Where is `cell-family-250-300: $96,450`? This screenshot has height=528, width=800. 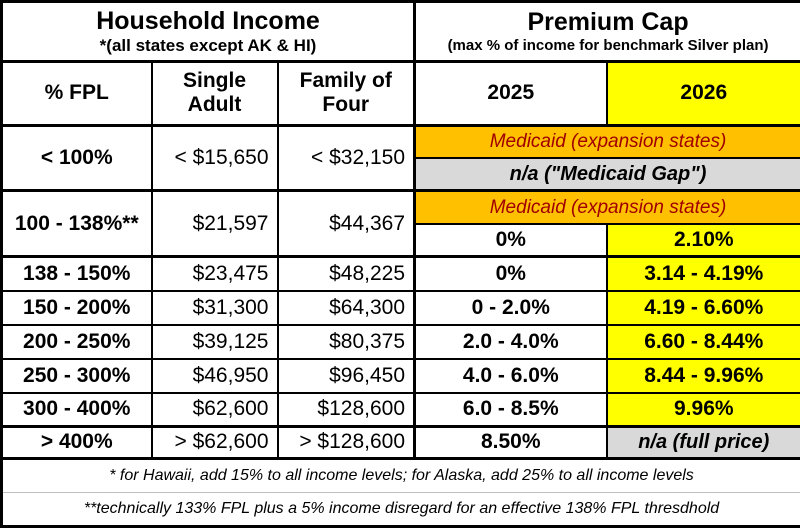 cell-family-250-300: $96,450 is located at coordinates (346, 375).